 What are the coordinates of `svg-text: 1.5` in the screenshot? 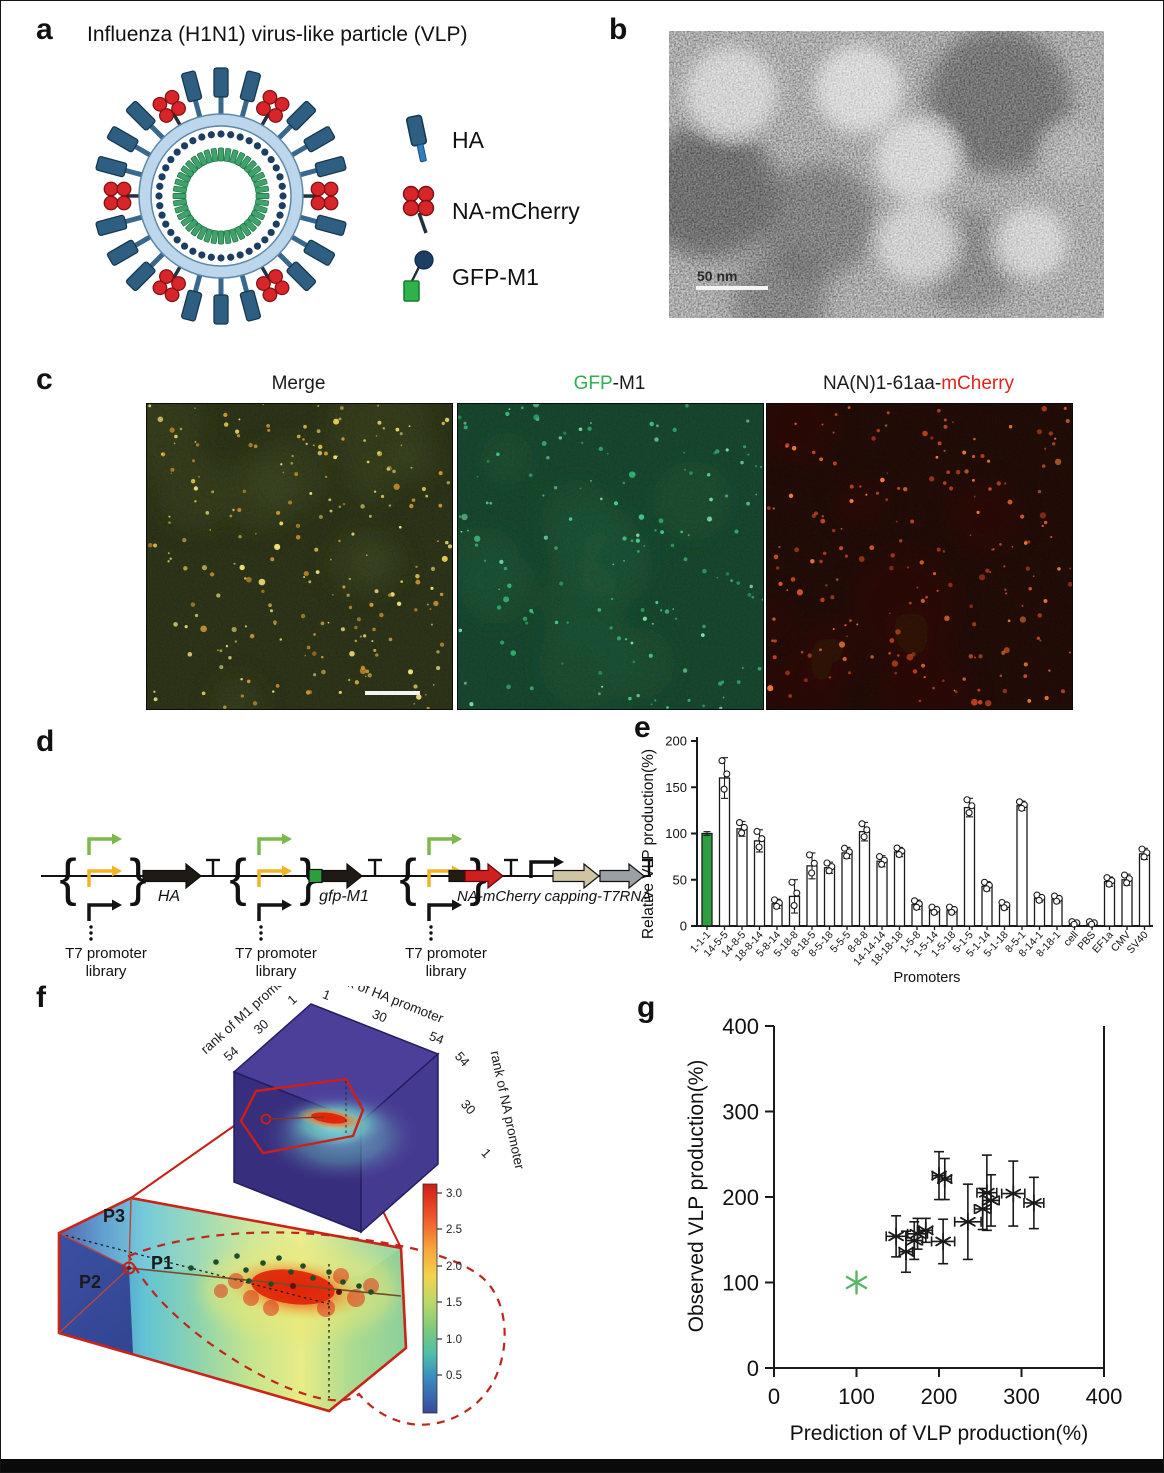 It's located at (454, 1303).